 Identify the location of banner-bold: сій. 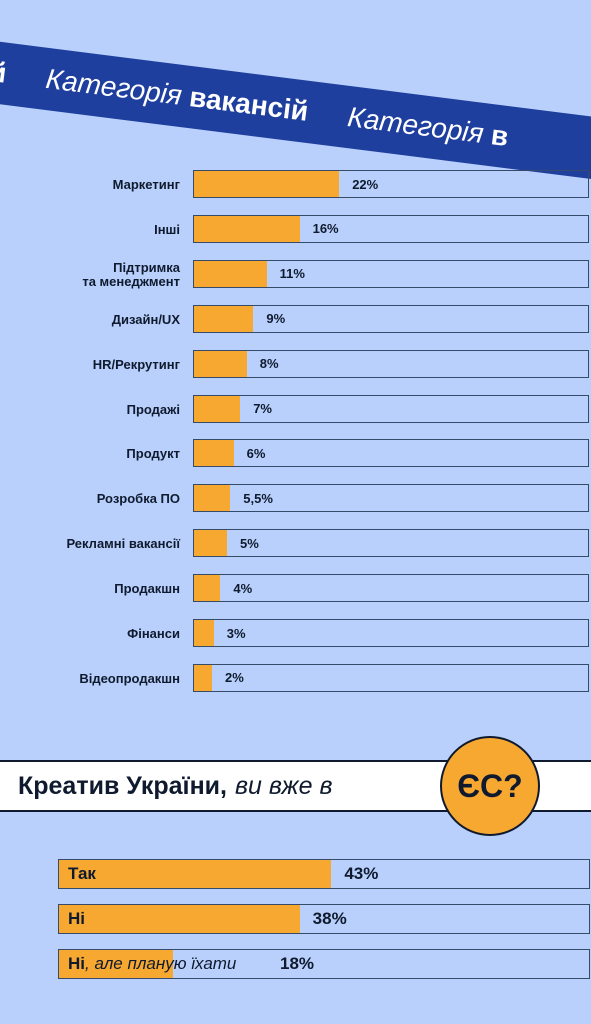
(4, 70).